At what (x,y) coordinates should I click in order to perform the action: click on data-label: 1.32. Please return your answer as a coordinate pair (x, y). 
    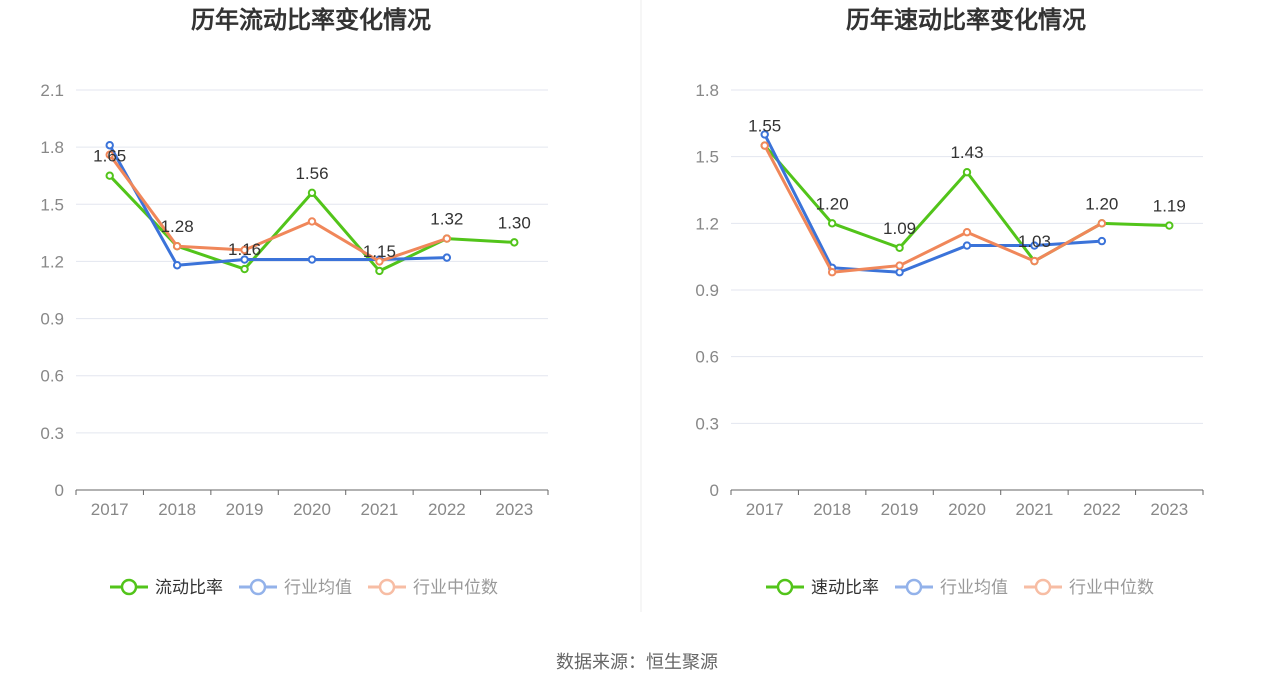
    Looking at the image, I should click on (446, 219).